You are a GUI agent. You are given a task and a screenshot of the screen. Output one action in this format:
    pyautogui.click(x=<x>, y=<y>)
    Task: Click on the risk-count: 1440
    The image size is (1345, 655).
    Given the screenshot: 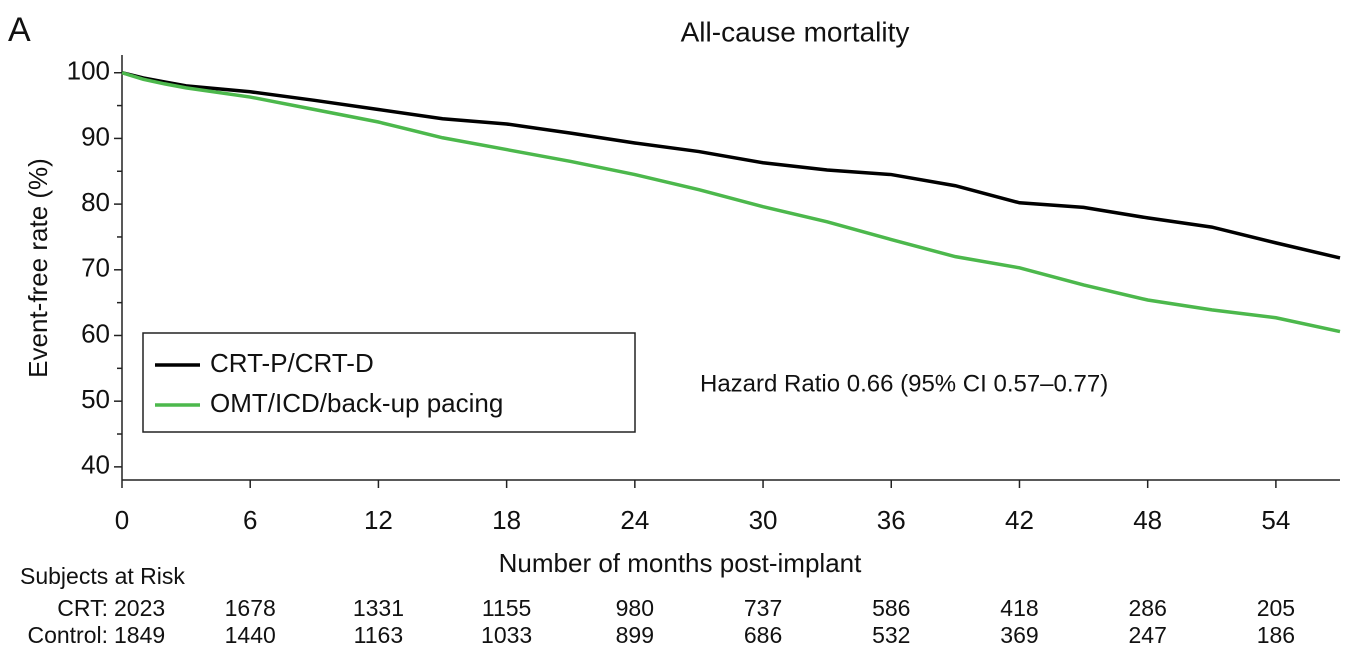 What is the action you would take?
    pyautogui.click(x=250, y=635)
    